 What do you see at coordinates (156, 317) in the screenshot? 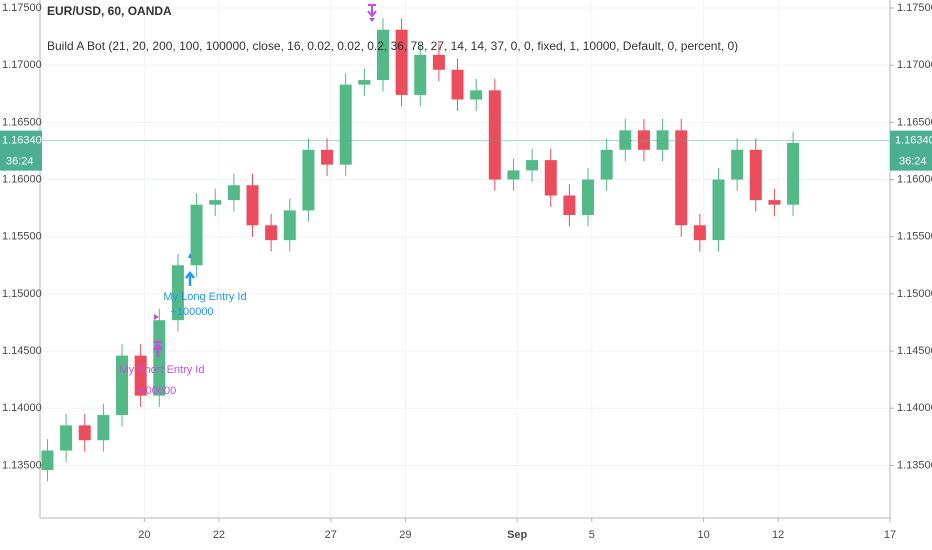
I see `short-entry-marker` at bounding box center [156, 317].